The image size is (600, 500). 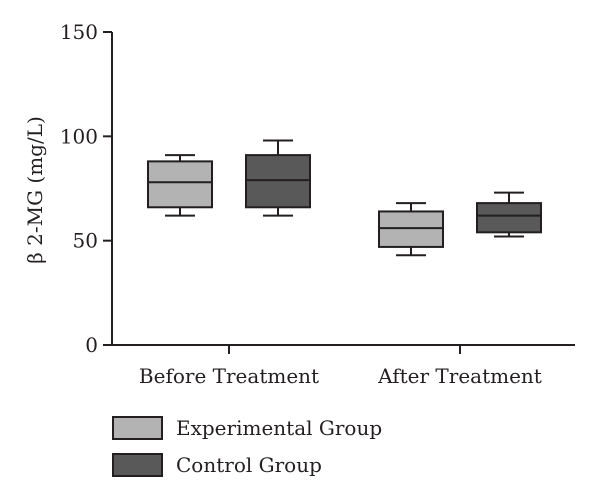 I want to click on y-axis-label: β 2-MG (mg/L), so click(x=35, y=190).